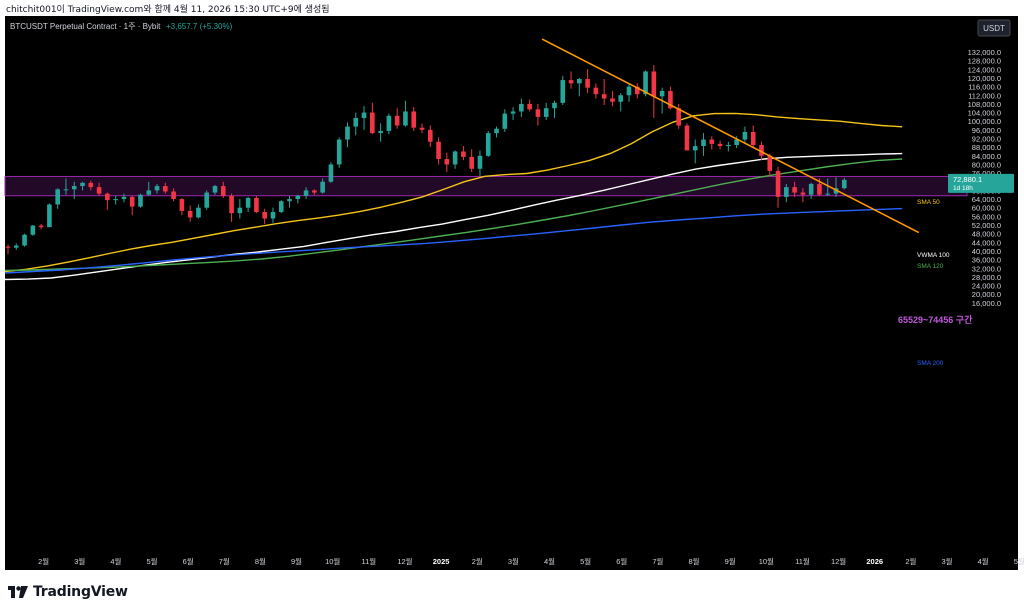 The width and height of the screenshot is (1024, 609). I want to click on legend-label: SMA 50, so click(928, 202).